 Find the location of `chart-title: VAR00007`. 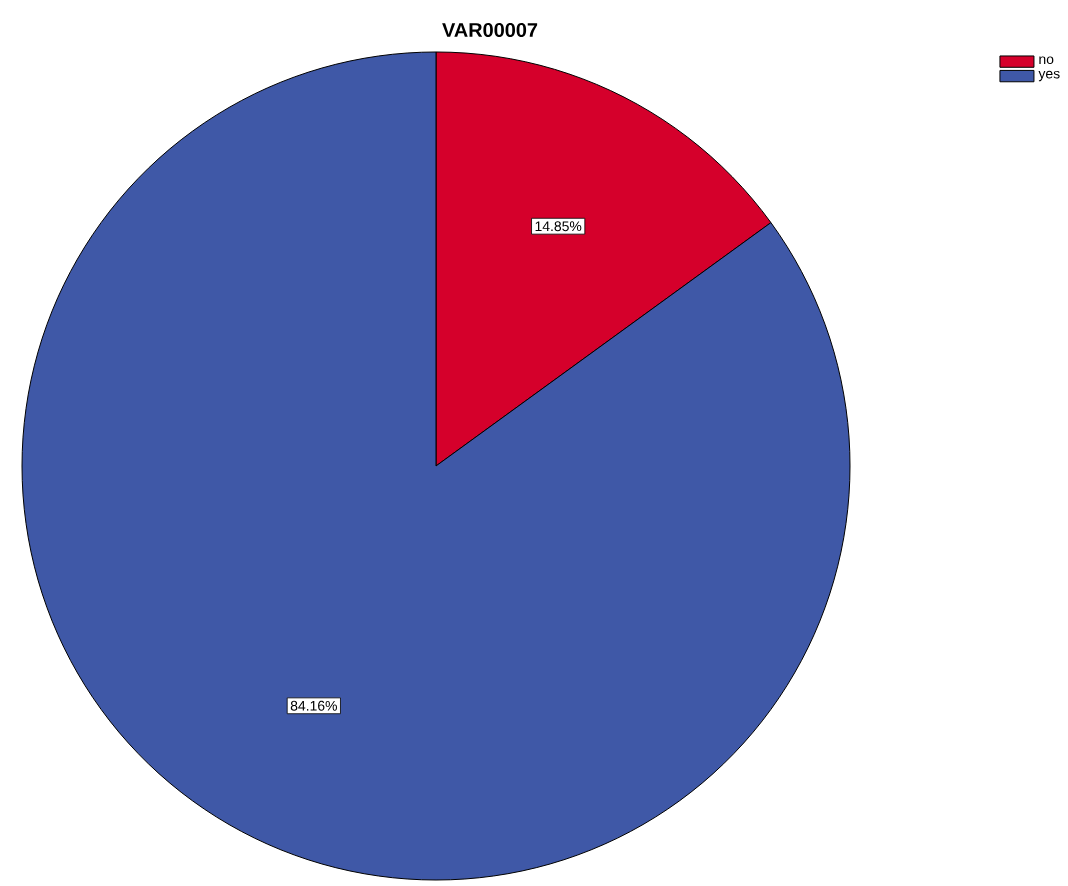

chart-title: VAR00007 is located at coordinates (490, 30).